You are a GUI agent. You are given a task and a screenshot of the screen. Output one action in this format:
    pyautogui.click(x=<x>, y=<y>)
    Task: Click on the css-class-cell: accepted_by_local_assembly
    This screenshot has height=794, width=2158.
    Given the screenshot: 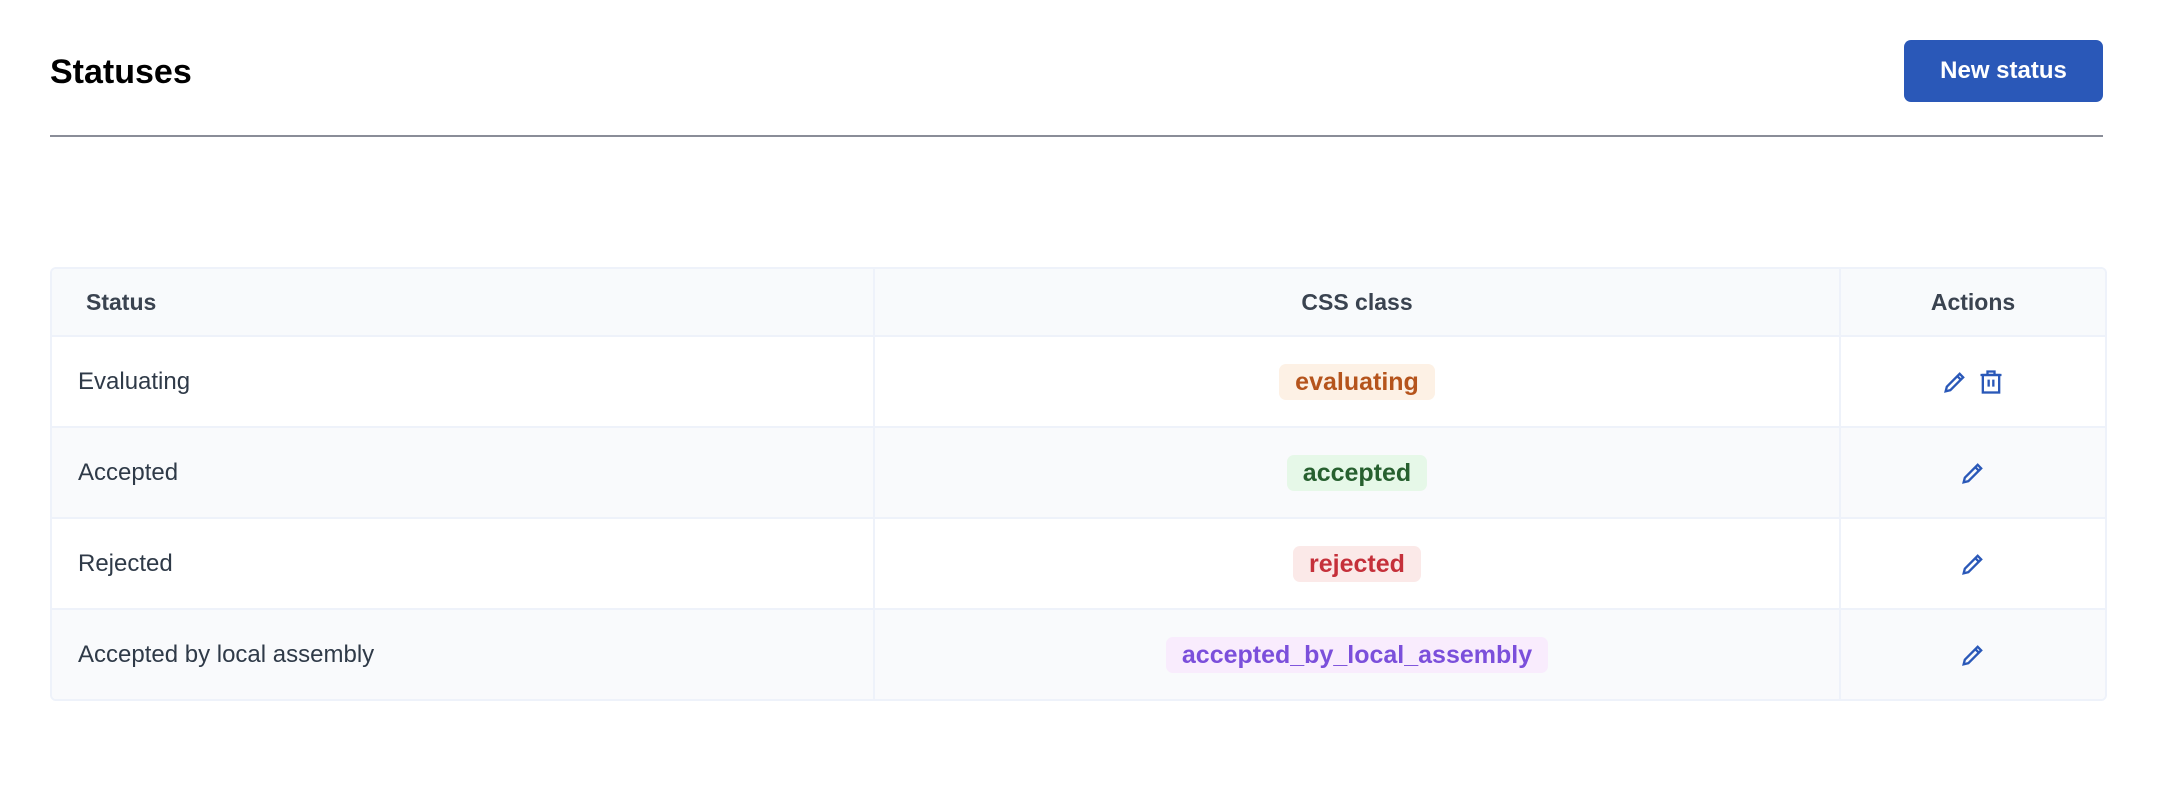 What is the action you would take?
    pyautogui.click(x=1357, y=654)
    